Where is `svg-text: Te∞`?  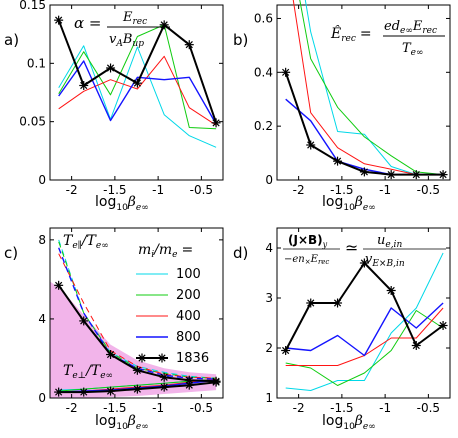
svg-text: Te∞ is located at coordinates (413, 49).